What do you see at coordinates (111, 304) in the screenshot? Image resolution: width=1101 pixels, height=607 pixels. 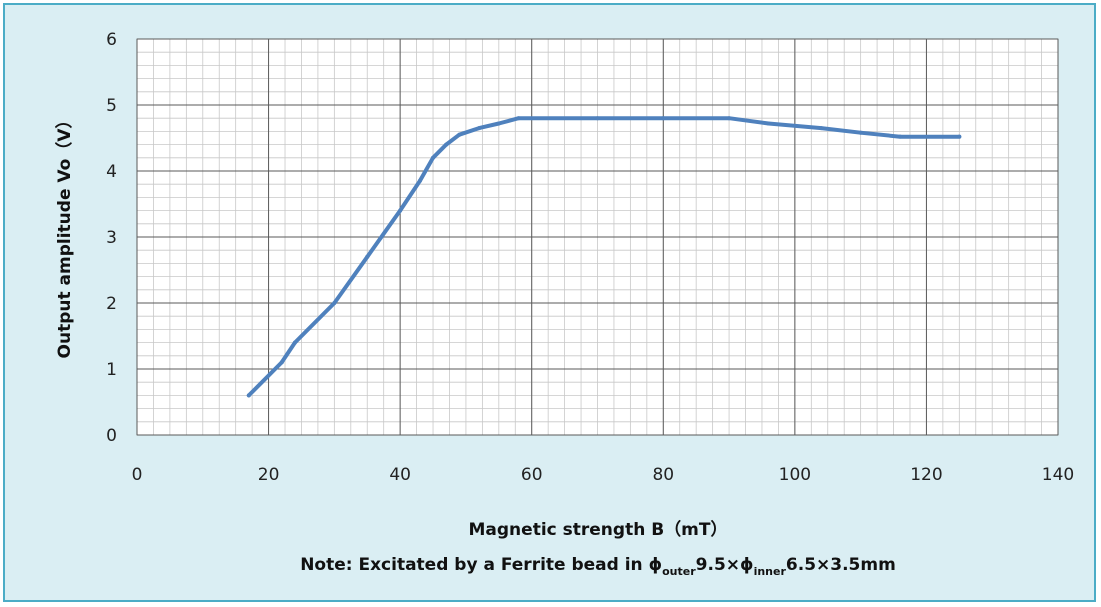 I see `y-tick-label: 2` at bounding box center [111, 304].